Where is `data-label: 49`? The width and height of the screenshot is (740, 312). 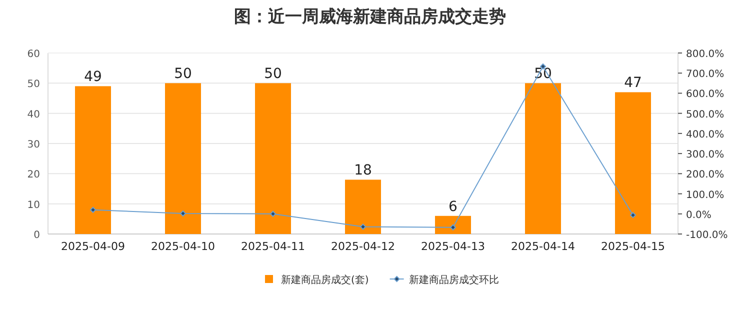 data-label: 49 is located at coordinates (93, 77).